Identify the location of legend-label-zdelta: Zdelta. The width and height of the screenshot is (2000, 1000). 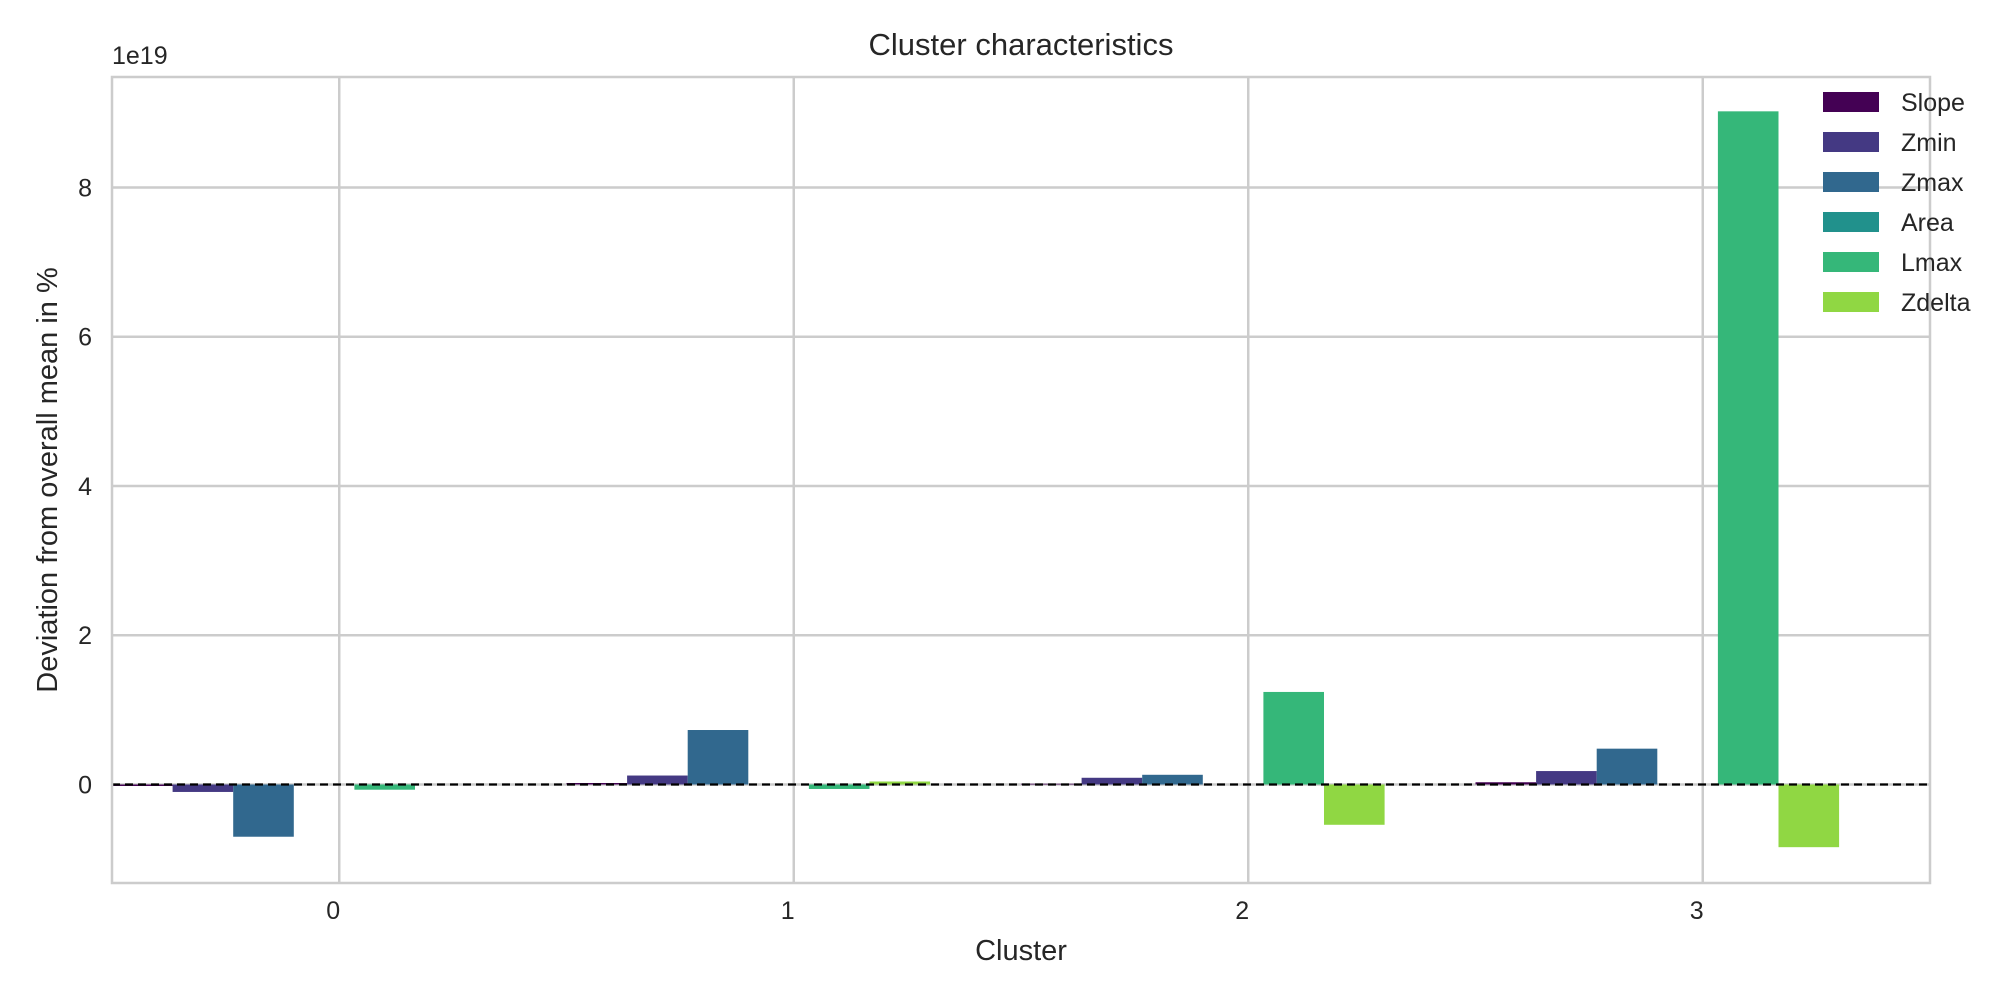
(1936, 303).